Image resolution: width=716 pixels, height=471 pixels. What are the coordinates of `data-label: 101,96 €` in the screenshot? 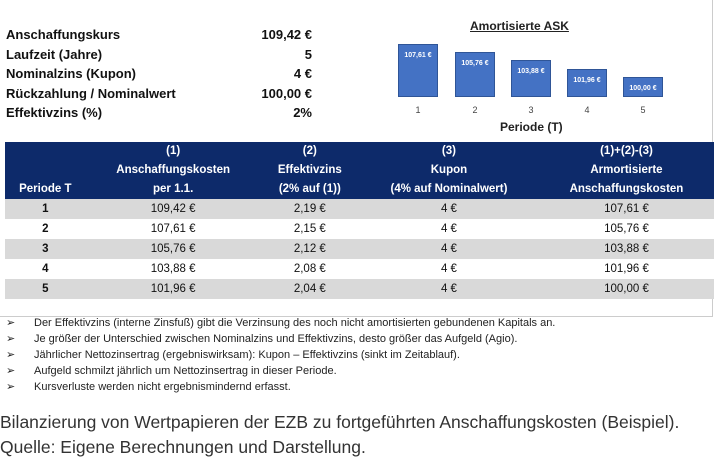 It's located at (587, 80).